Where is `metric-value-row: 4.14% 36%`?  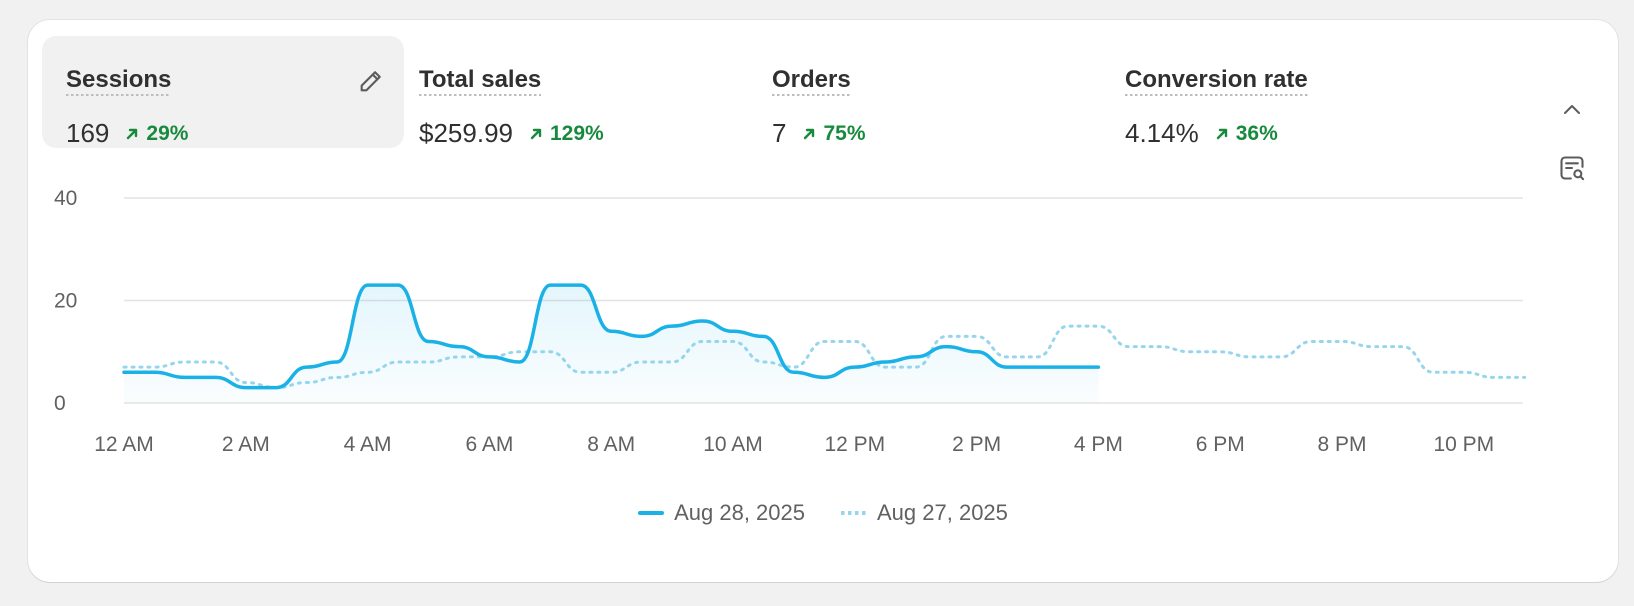 metric-value-row: 4.14% 36% is located at coordinates (1201, 133).